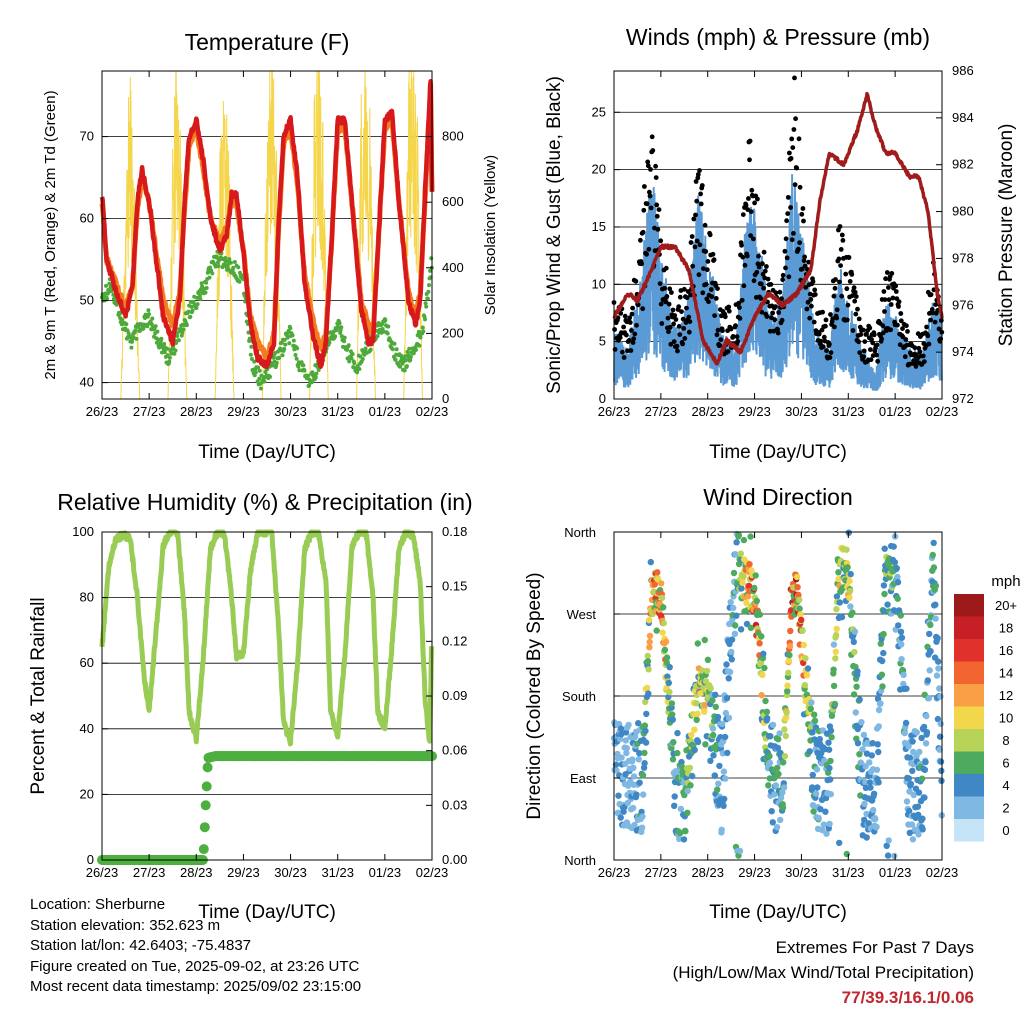 The image size is (1024, 1024). What do you see at coordinates (1006, 605) in the screenshot?
I see `colorbar-label: 20+` at bounding box center [1006, 605].